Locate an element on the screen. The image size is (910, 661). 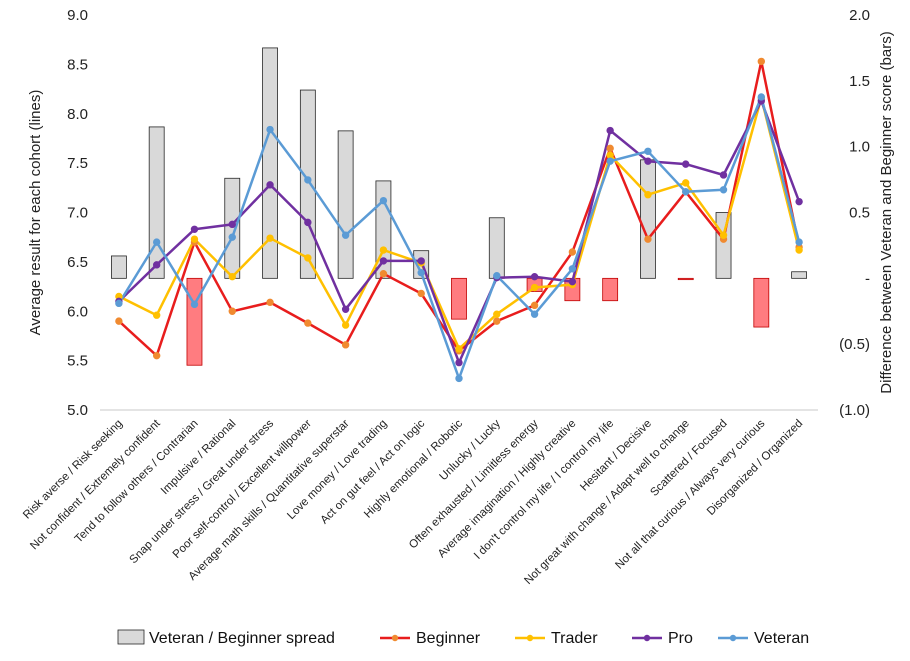
y2-tick-label: 1.0 is located at coordinates (859, 147).